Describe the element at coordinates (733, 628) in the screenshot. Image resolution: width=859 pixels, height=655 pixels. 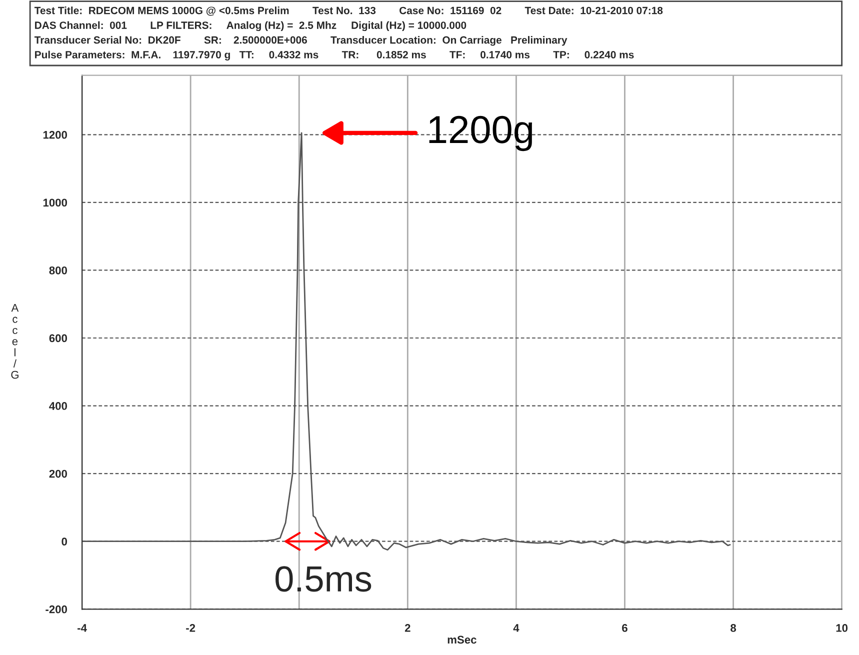
I see `x-tick-label: 8` at that location.